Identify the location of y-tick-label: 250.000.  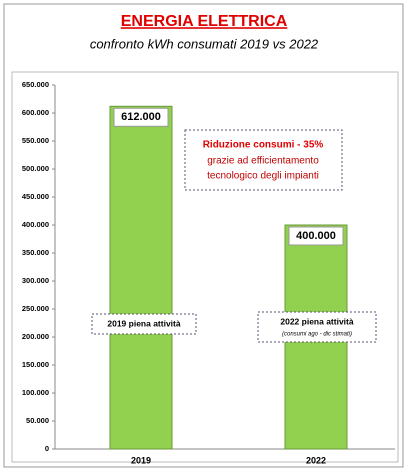
(35, 308).